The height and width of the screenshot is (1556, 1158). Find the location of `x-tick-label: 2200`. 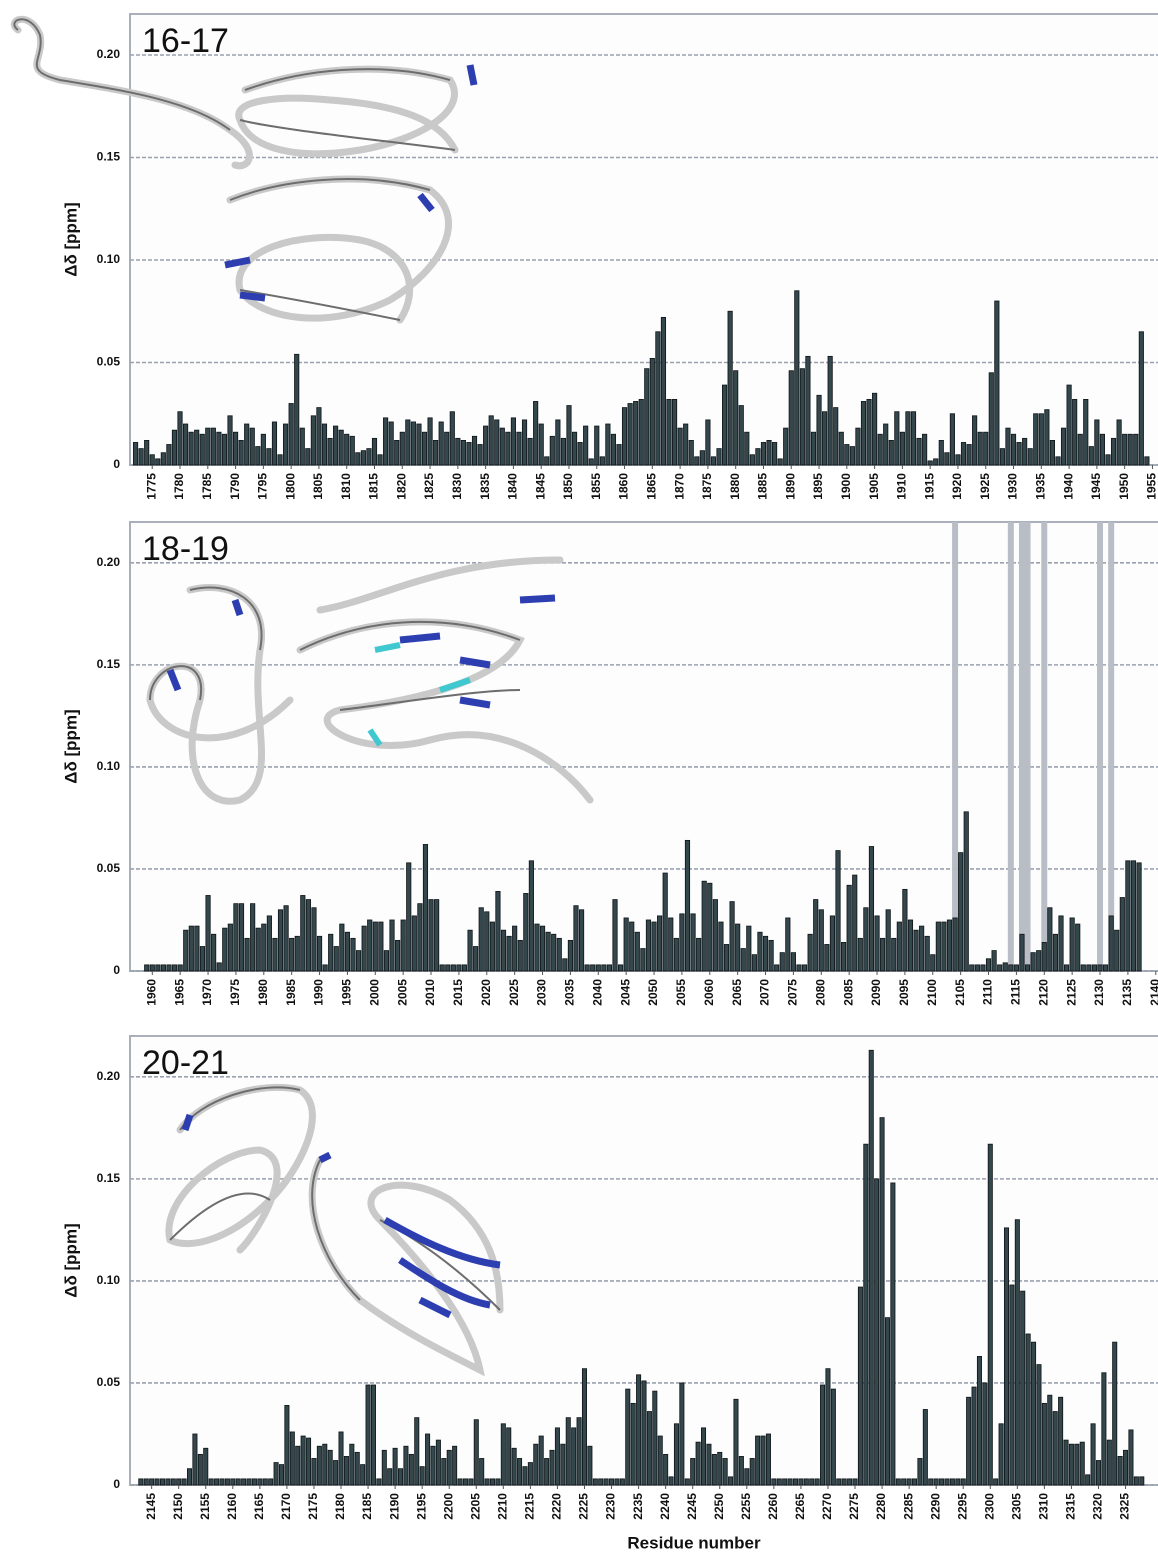

x-tick-label: 2200 is located at coordinates (448, 1506).